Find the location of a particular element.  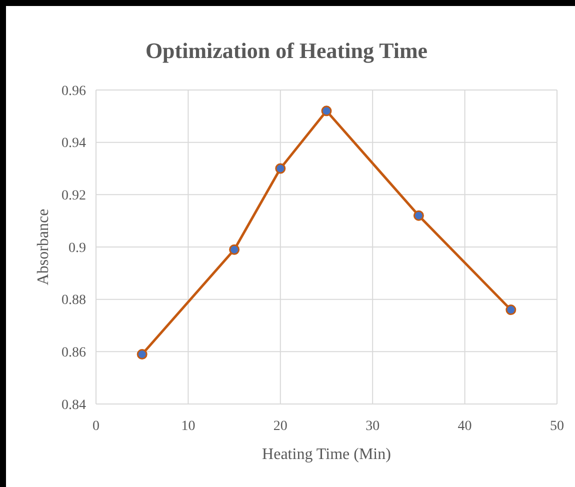

y-tick-label: 0.86 is located at coordinates (74, 353).